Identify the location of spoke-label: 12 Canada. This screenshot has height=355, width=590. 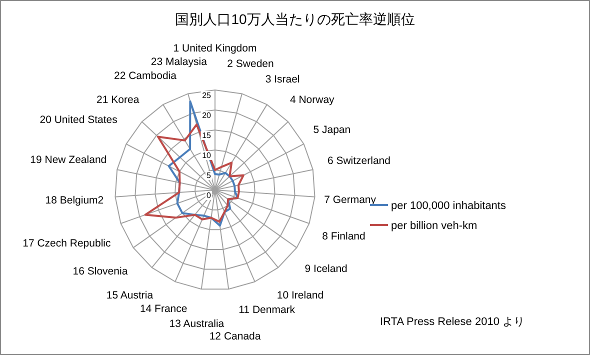
(235, 336).